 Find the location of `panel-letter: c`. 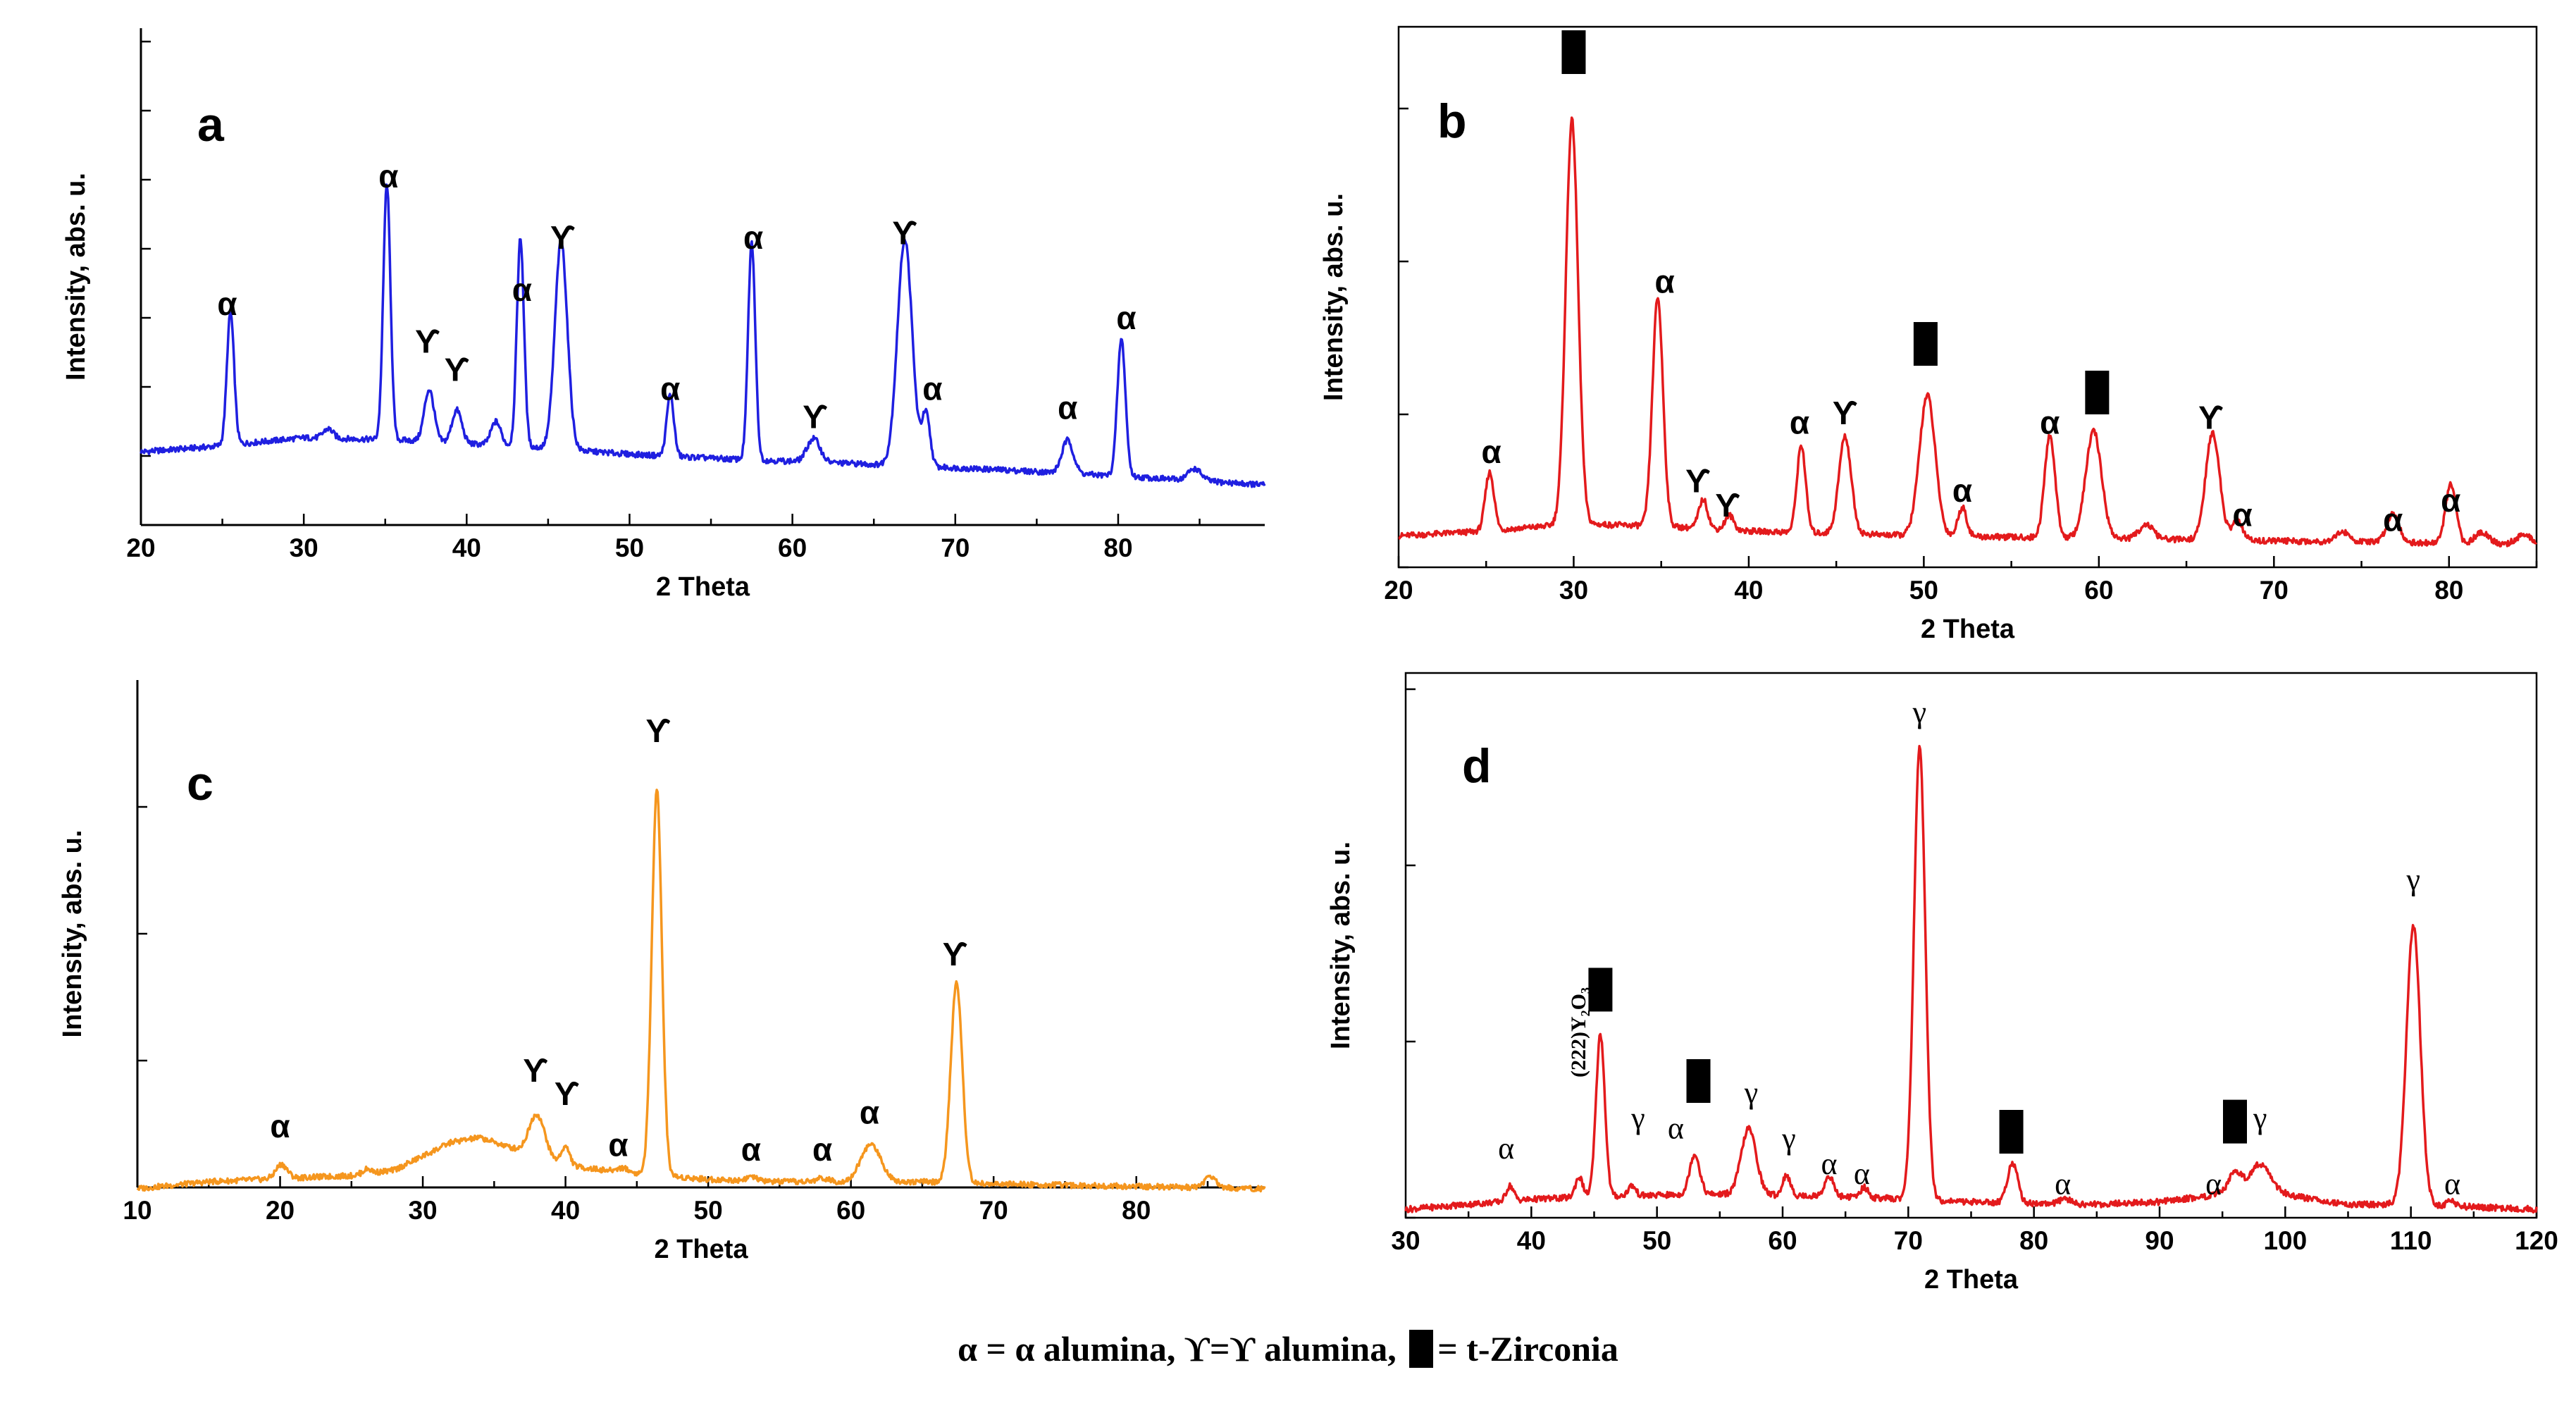

panel-letter: c is located at coordinates (200, 783).